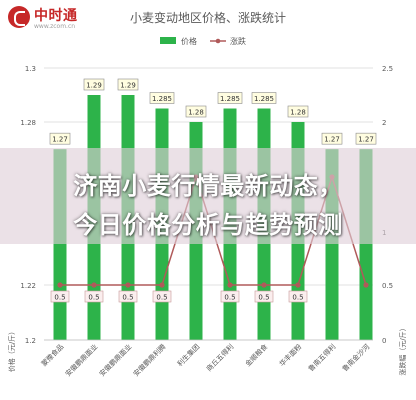  Describe the element at coordinates (55, 26) in the screenshot. I see `logo-url: www.zcom.cn` at that location.